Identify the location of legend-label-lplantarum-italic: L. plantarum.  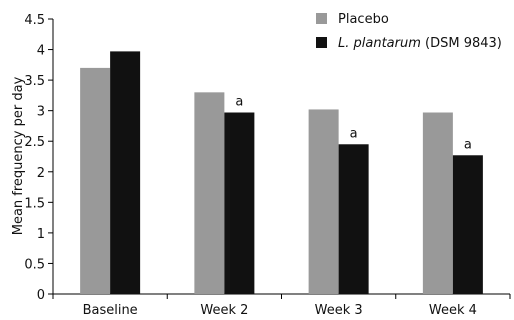
(379, 43).